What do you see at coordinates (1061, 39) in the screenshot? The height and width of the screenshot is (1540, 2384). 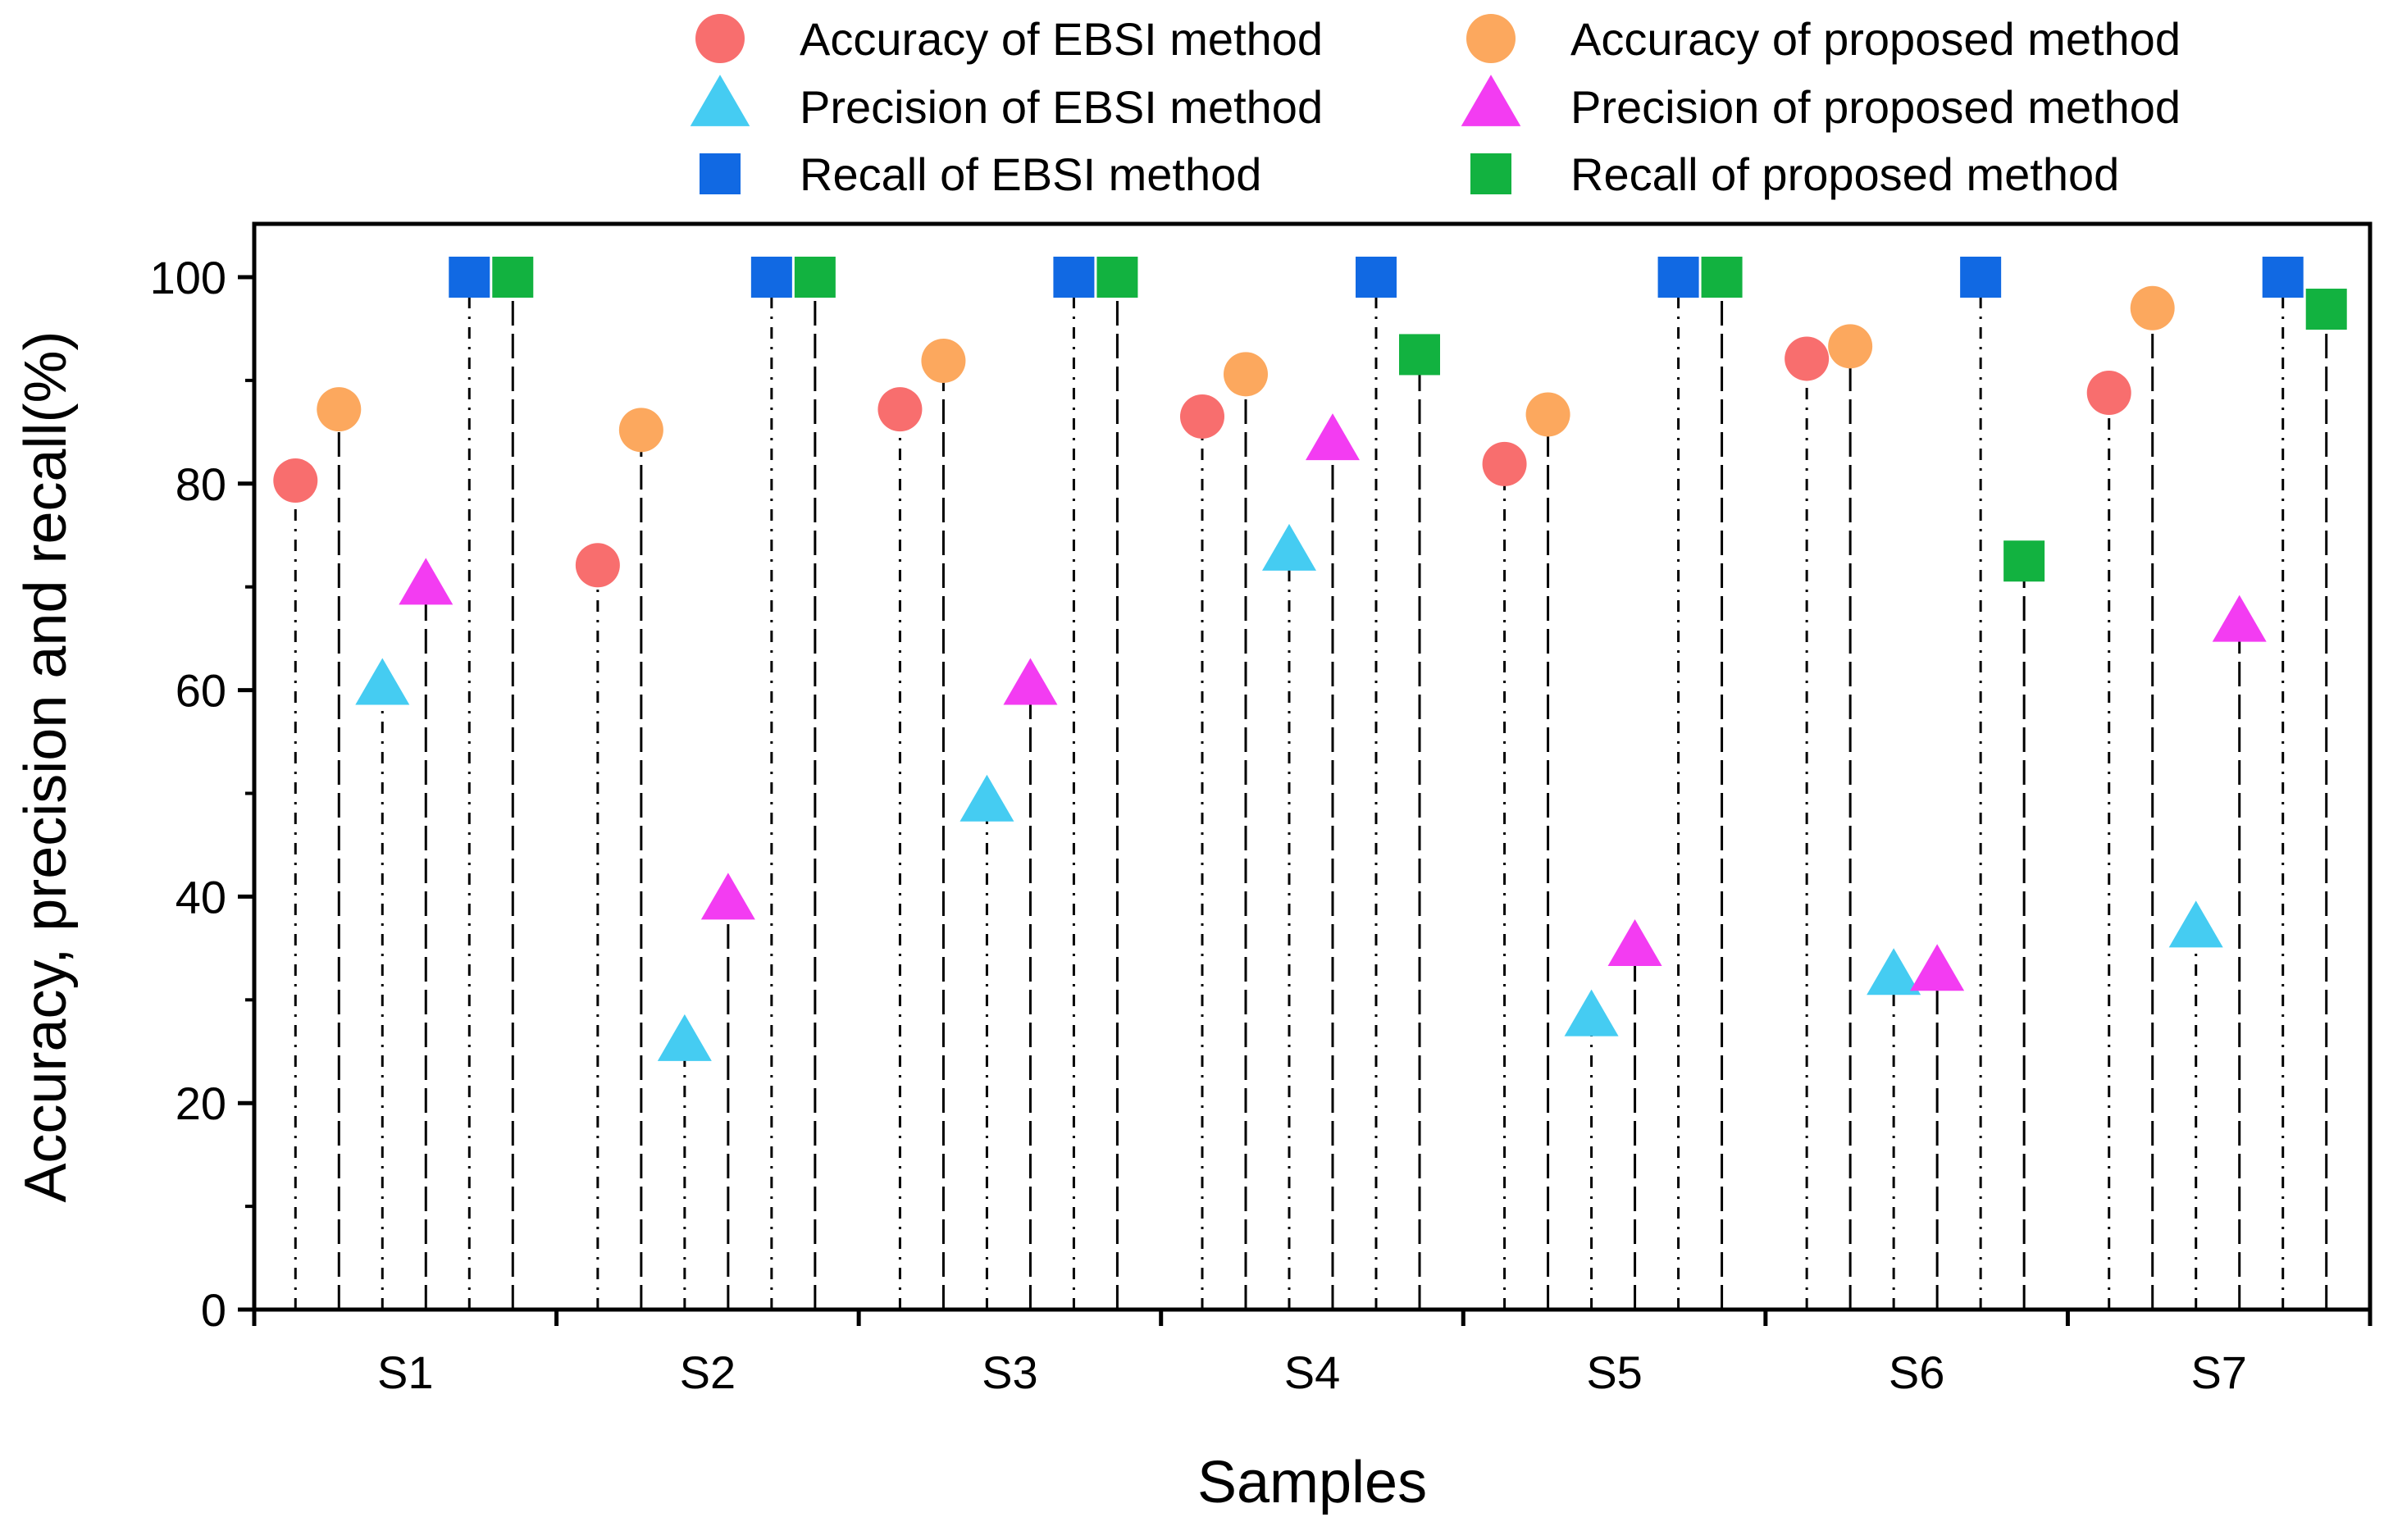 I see `legend-label: Accuracy of EBSI method` at bounding box center [1061, 39].